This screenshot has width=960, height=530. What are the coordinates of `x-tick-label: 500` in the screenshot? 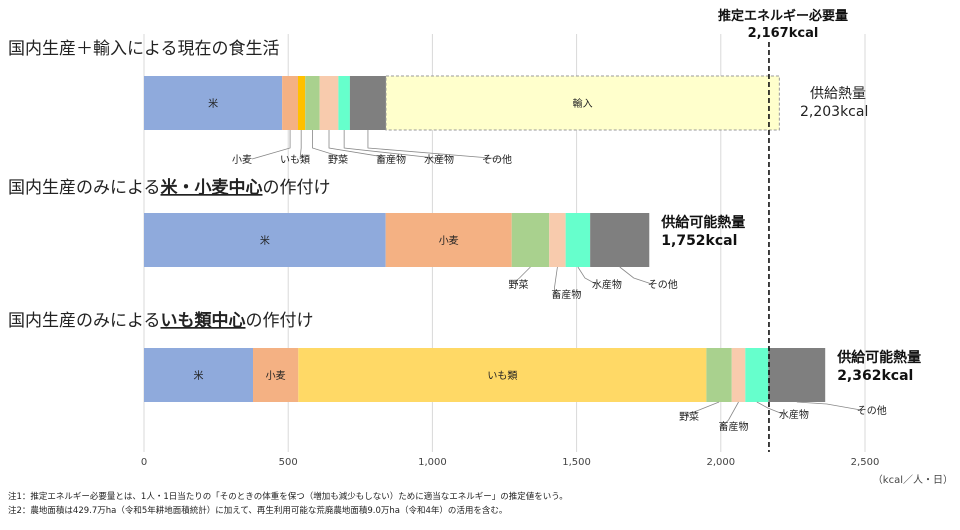 It's located at (288, 462).